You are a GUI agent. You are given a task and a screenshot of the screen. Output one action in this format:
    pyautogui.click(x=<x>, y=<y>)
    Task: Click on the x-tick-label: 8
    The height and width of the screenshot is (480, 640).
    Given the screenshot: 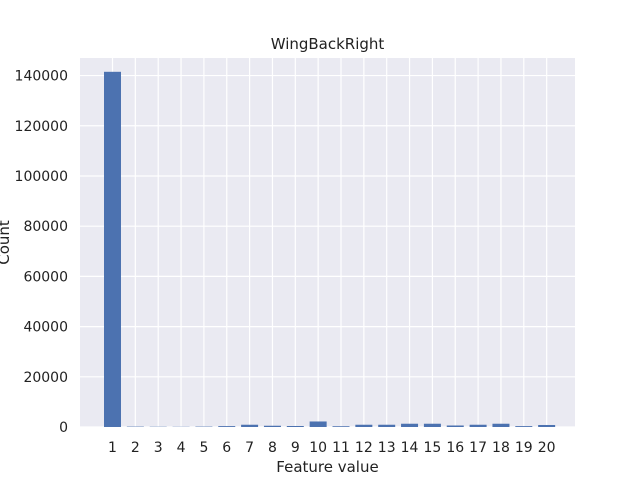 What is the action you would take?
    pyautogui.click(x=272, y=448)
    